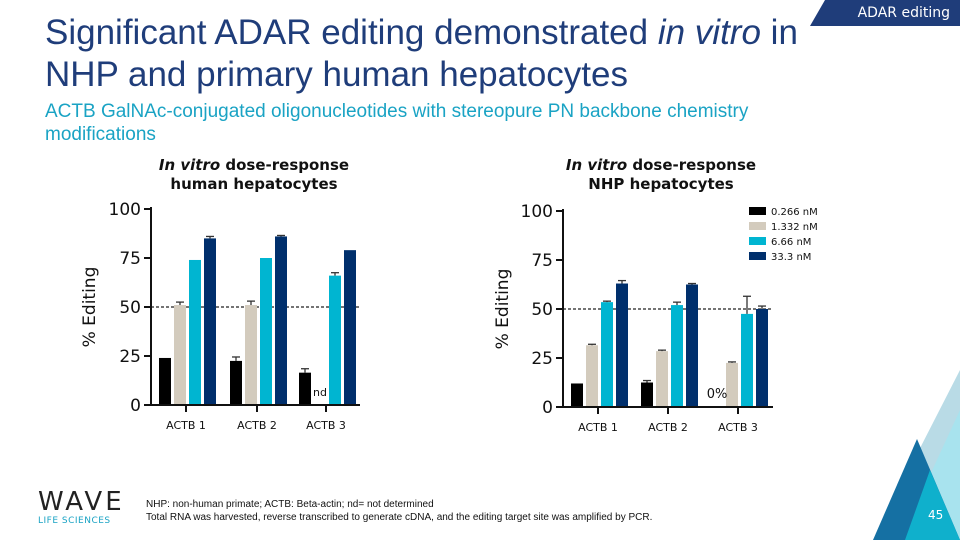 The width and height of the screenshot is (960, 540). What do you see at coordinates (709, 32) in the screenshot?
I see `title-italic: in vitro` at bounding box center [709, 32].